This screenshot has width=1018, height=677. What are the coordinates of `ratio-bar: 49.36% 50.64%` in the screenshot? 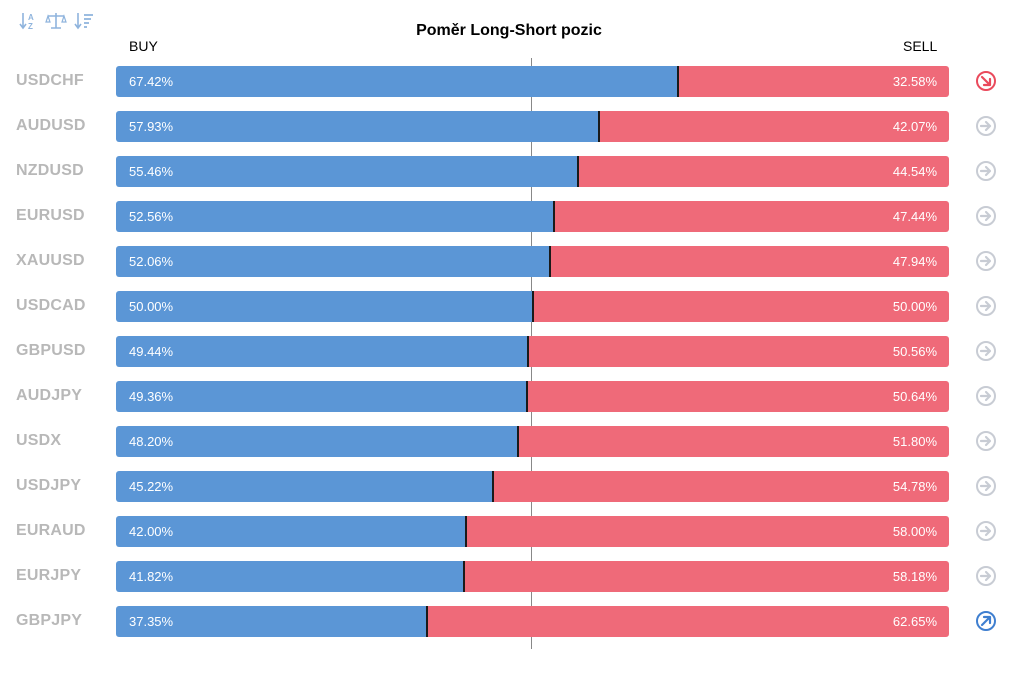 It's located at (532, 396).